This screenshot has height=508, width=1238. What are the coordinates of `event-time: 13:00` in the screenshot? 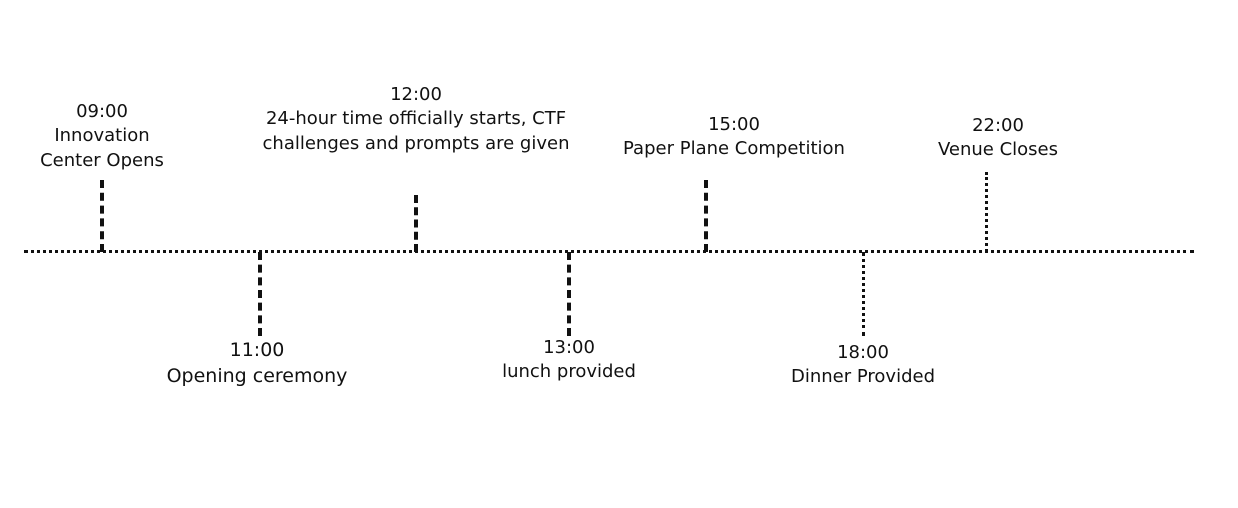 It's located at (569, 347).